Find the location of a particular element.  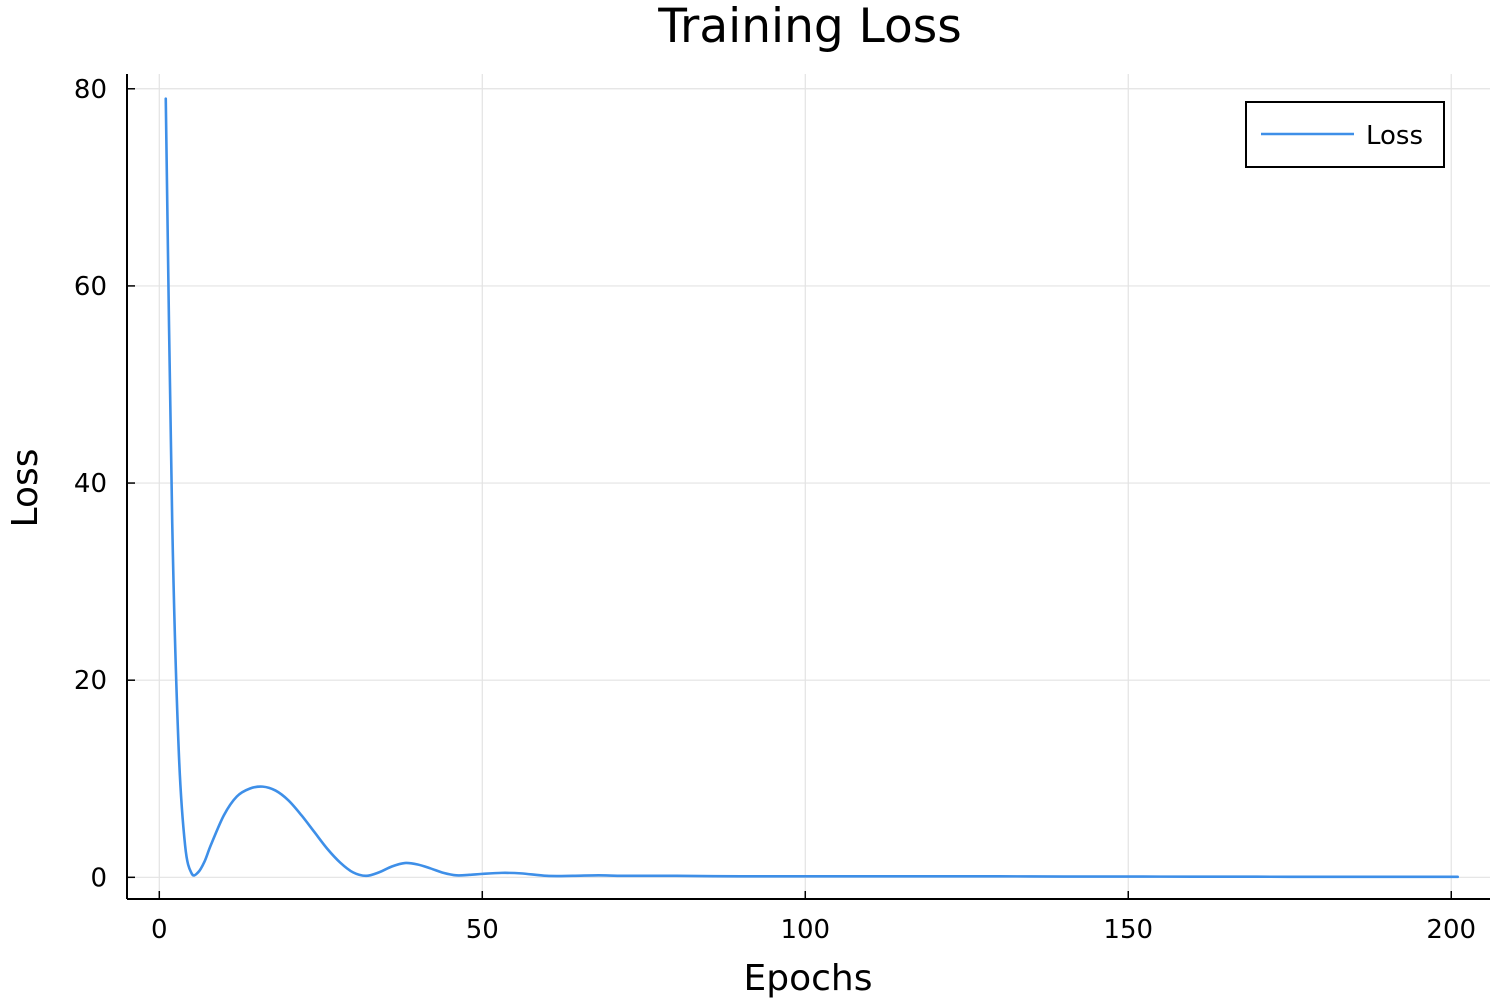

x-tick-label: 150 is located at coordinates (1128, 930).